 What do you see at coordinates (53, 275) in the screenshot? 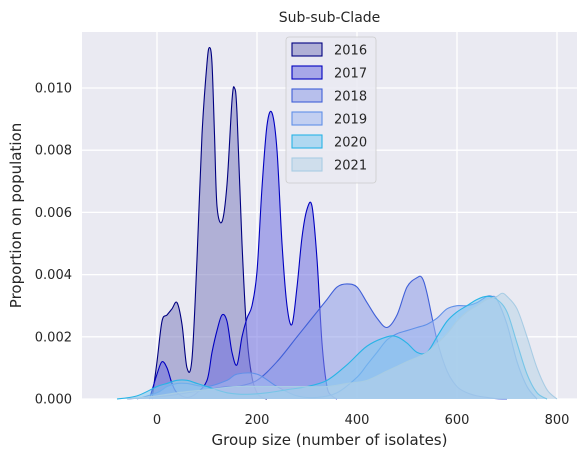
I see `y-tick-label: 0.004` at bounding box center [53, 275].